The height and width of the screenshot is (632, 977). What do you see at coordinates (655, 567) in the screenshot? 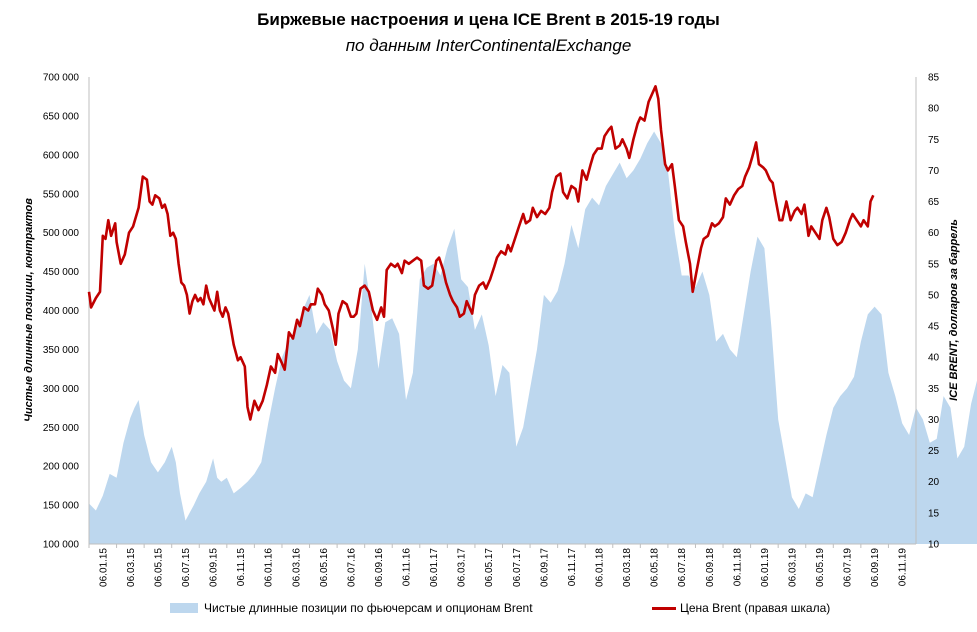
I see `x-tick-label: 06.05.18` at bounding box center [655, 567].